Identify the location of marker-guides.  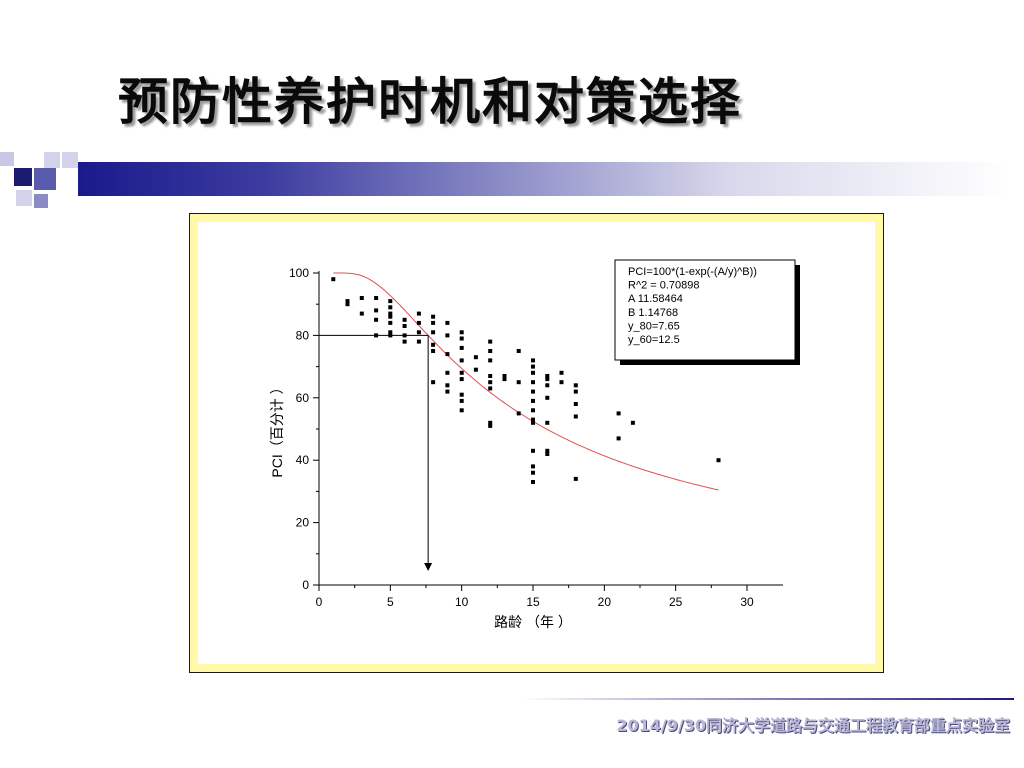
(376, 452).